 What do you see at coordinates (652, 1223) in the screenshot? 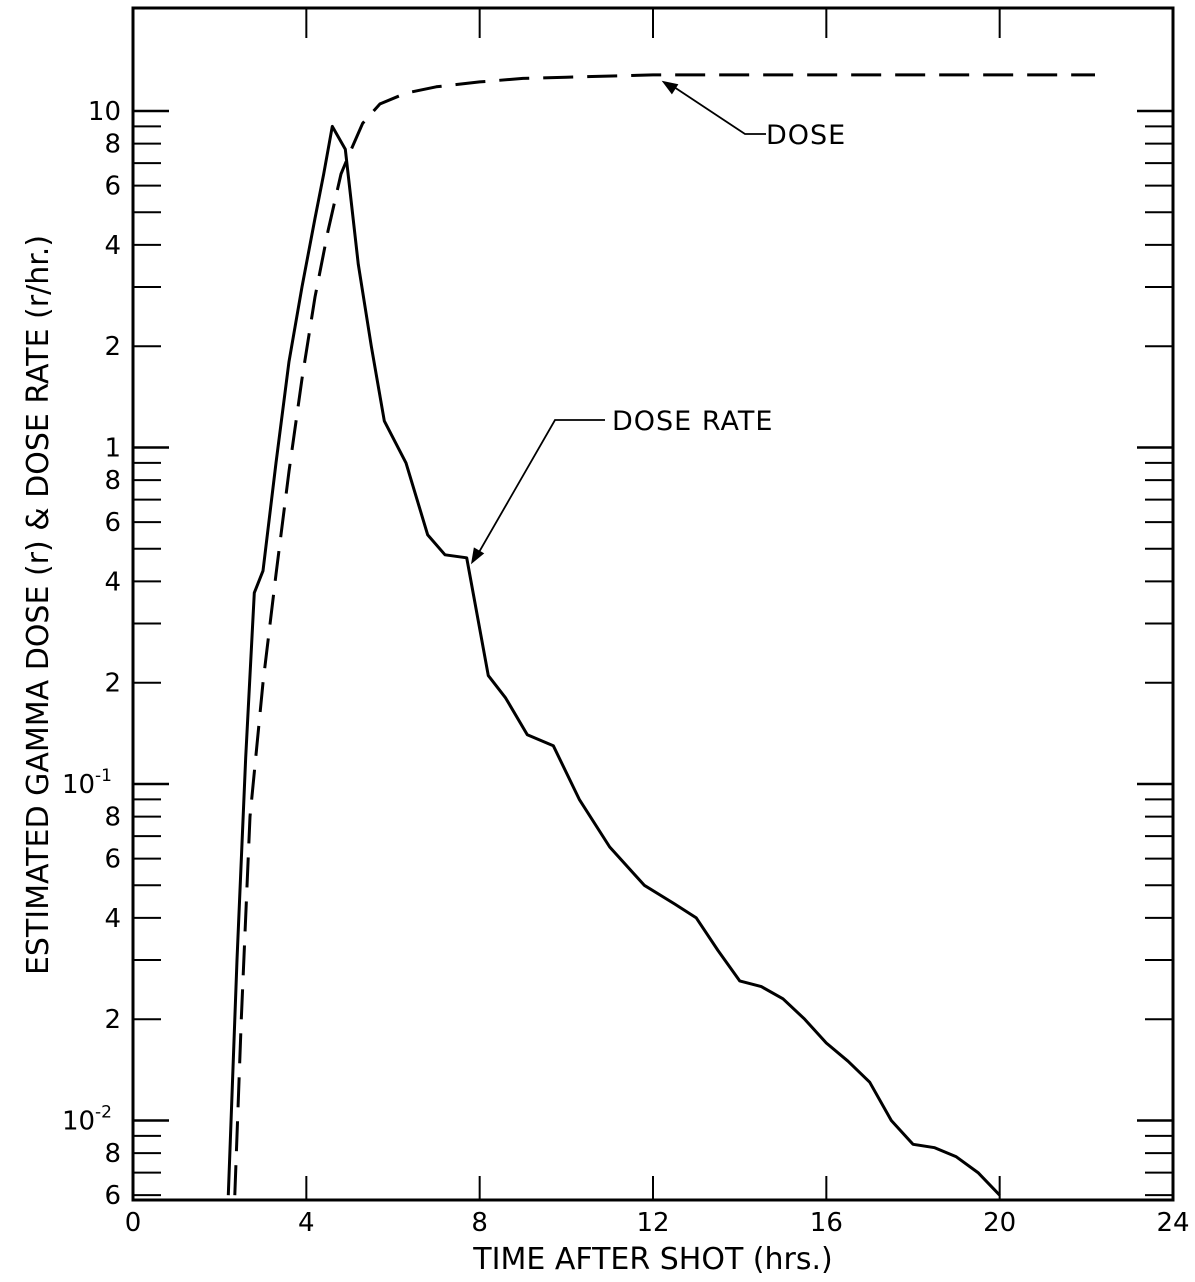
I see `x-tick-label: 12` at bounding box center [652, 1223].